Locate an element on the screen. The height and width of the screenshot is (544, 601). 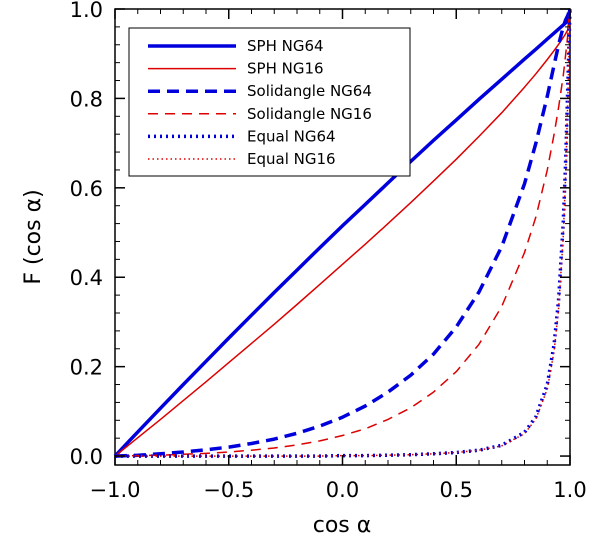
legend-box is located at coordinates (269, 102).